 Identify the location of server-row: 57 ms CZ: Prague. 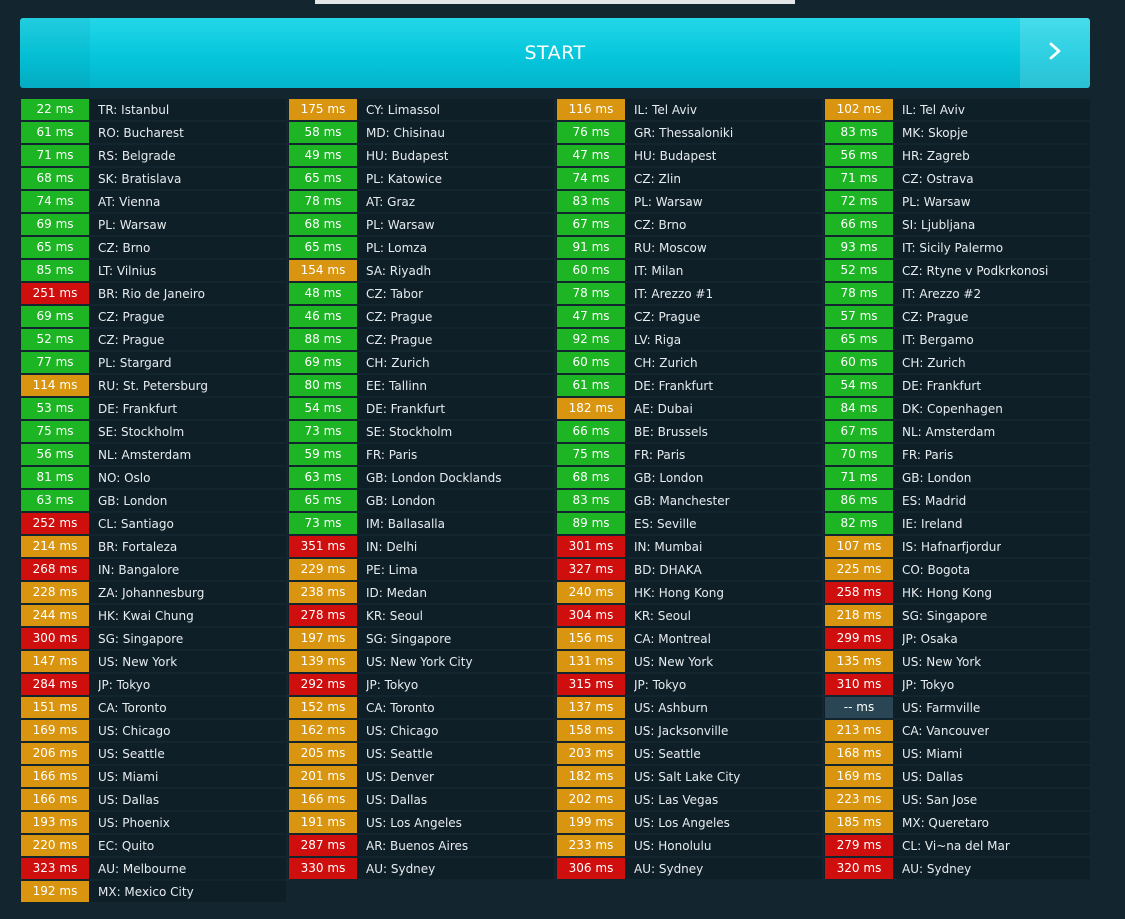
(957, 316).